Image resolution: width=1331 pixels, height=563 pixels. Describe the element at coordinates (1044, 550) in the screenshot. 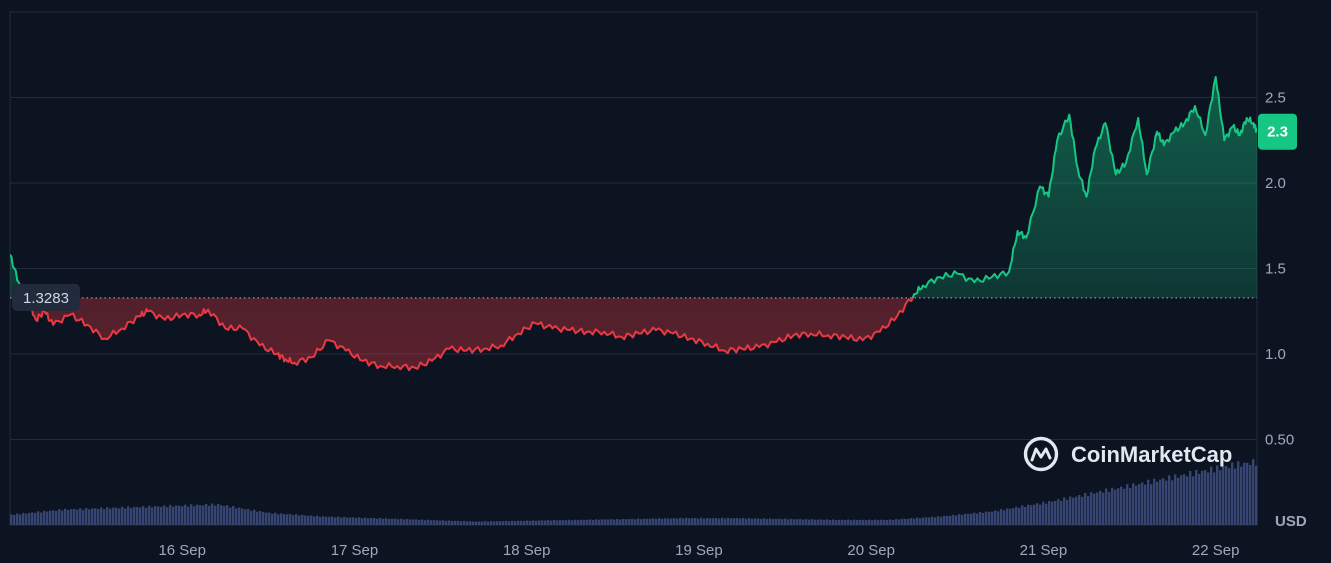

I see `x-tick-label: 21 Sep` at that location.